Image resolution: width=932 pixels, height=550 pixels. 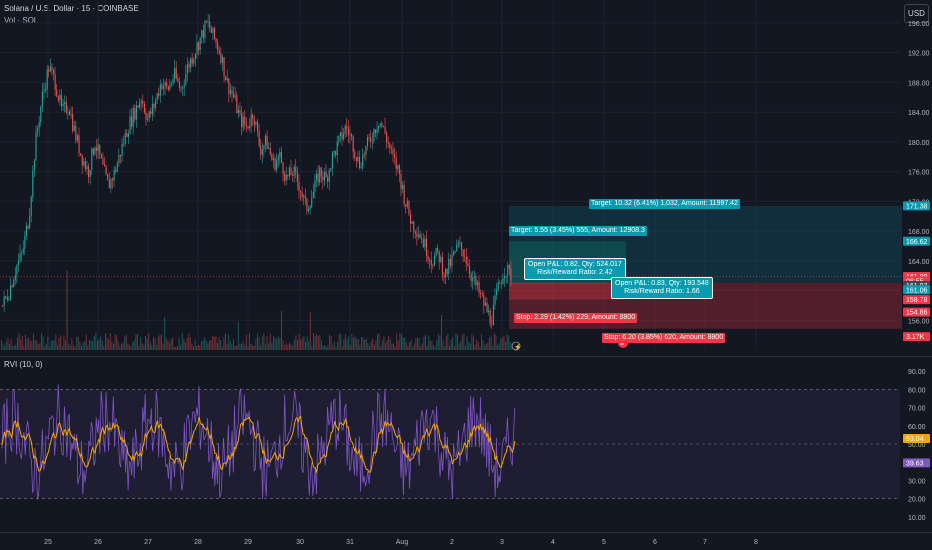 I want to click on price-tag: 3.17K, so click(x=915, y=337).